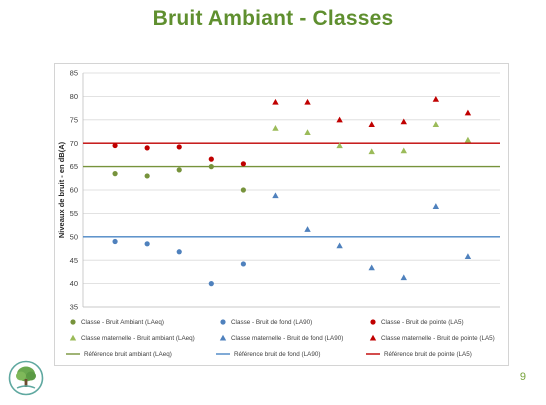 This screenshot has width=546, height=405. Describe the element at coordinates (128, 354) in the screenshot. I see `legend-label: Référence bruit ambiant (LAeq)` at that location.